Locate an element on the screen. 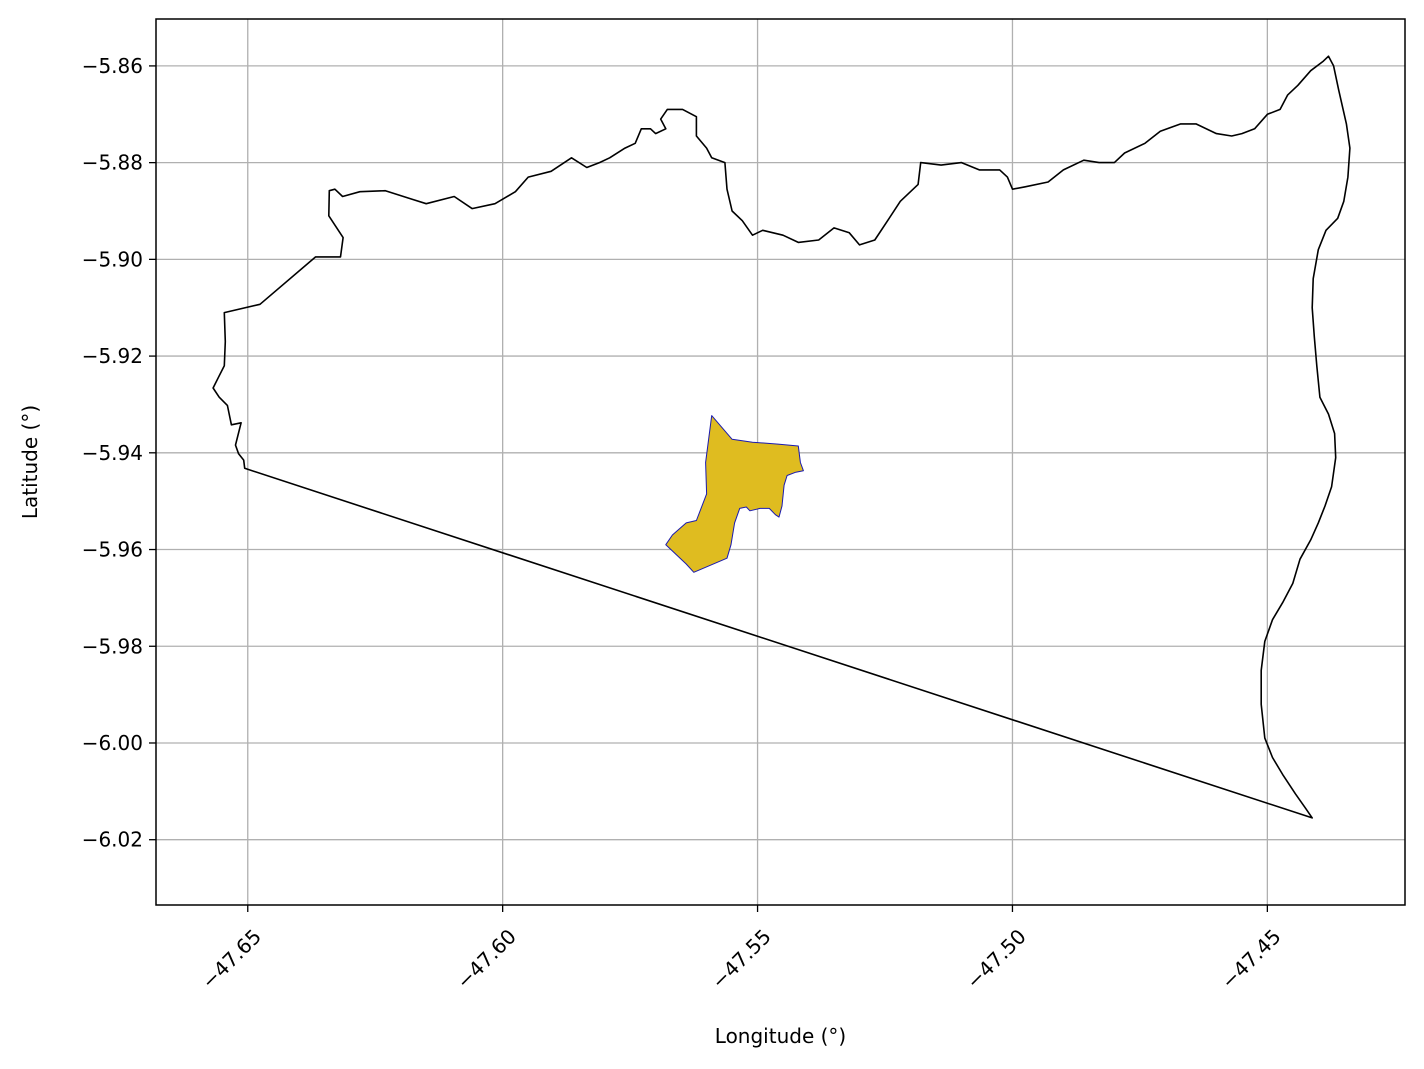 The width and height of the screenshot is (1424, 1069). x-tick-label: −47.45 is located at coordinates (1250, 958).